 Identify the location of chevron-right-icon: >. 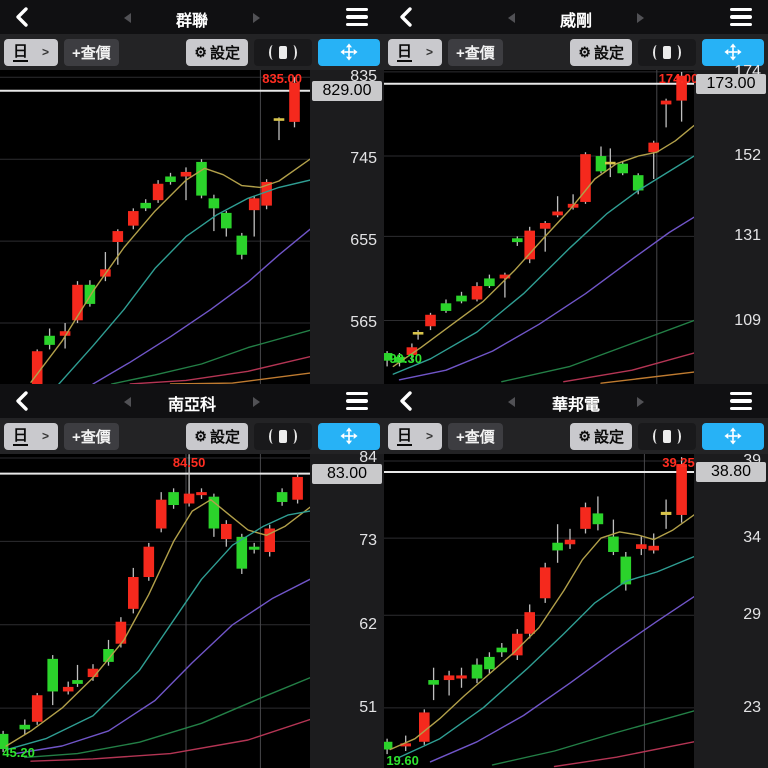
(429, 436).